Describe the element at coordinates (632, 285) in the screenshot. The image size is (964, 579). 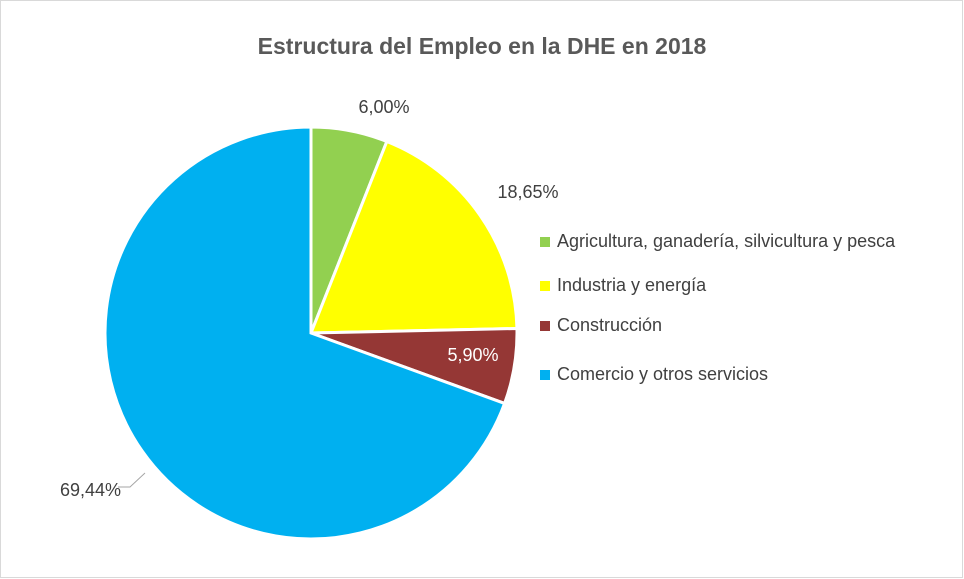
I see `legend-label: Industria y energía` at that location.